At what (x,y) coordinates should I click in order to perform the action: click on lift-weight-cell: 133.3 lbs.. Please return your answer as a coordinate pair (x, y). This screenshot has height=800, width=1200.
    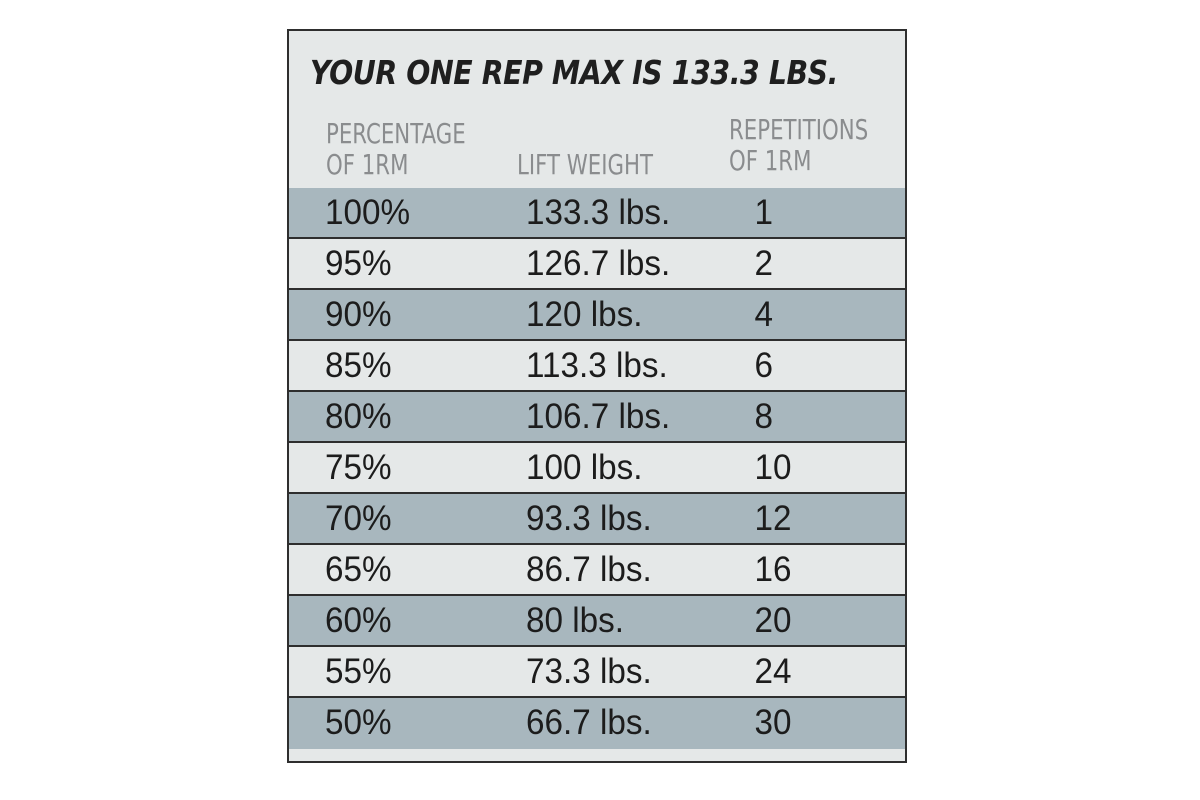
    Looking at the image, I should click on (598, 212).